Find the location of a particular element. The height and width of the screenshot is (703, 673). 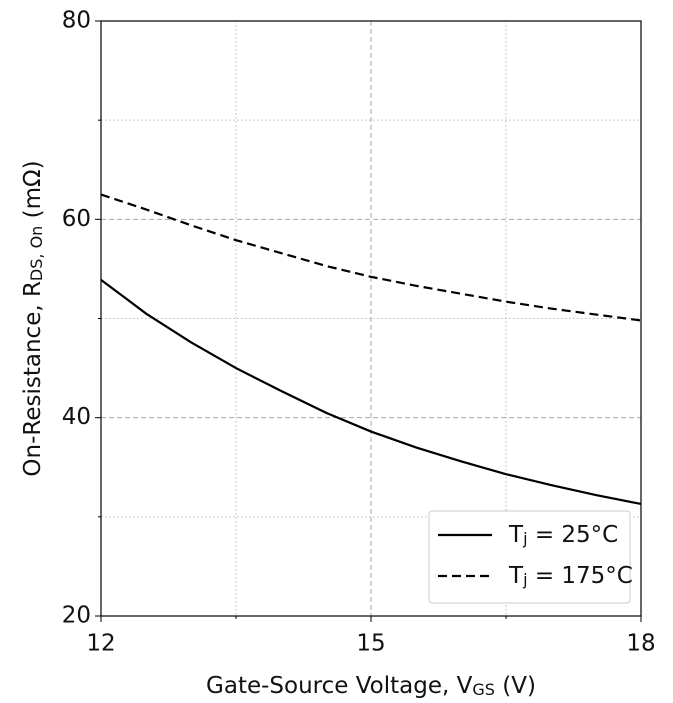

x-tick-label: 12 is located at coordinates (100, 644).